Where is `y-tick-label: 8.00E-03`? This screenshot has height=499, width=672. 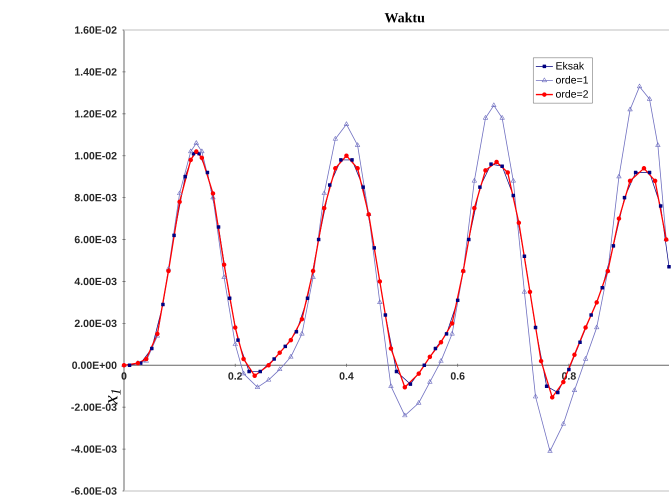 y-tick-label: 8.00E-03 is located at coordinates (95, 198).